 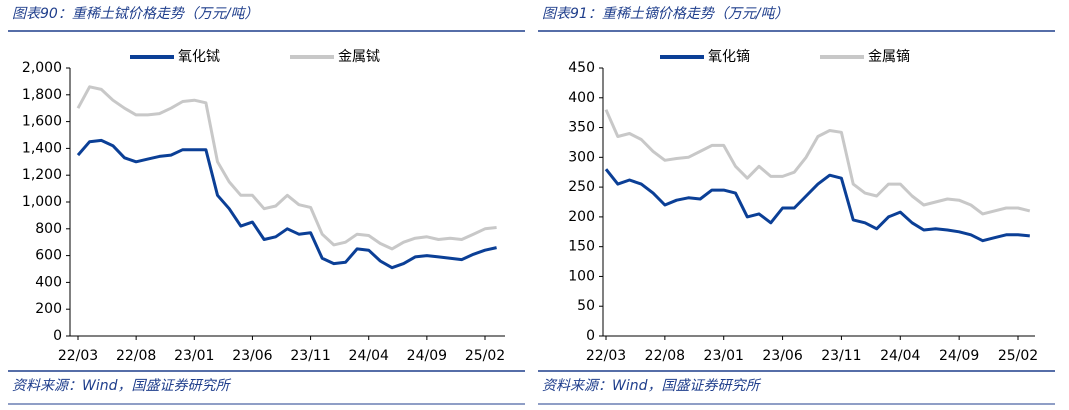 What do you see at coordinates (581, 68) in the screenshot?
I see `y-tick-label: 450` at bounding box center [581, 68].